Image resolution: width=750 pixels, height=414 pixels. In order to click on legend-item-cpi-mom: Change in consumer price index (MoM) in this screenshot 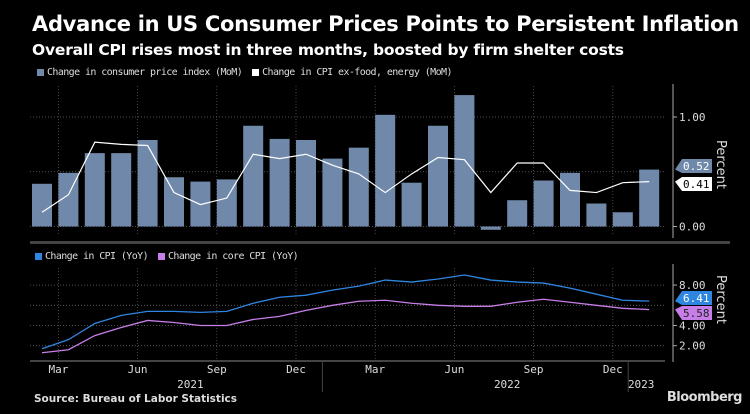, I will do `click(140, 72)`.